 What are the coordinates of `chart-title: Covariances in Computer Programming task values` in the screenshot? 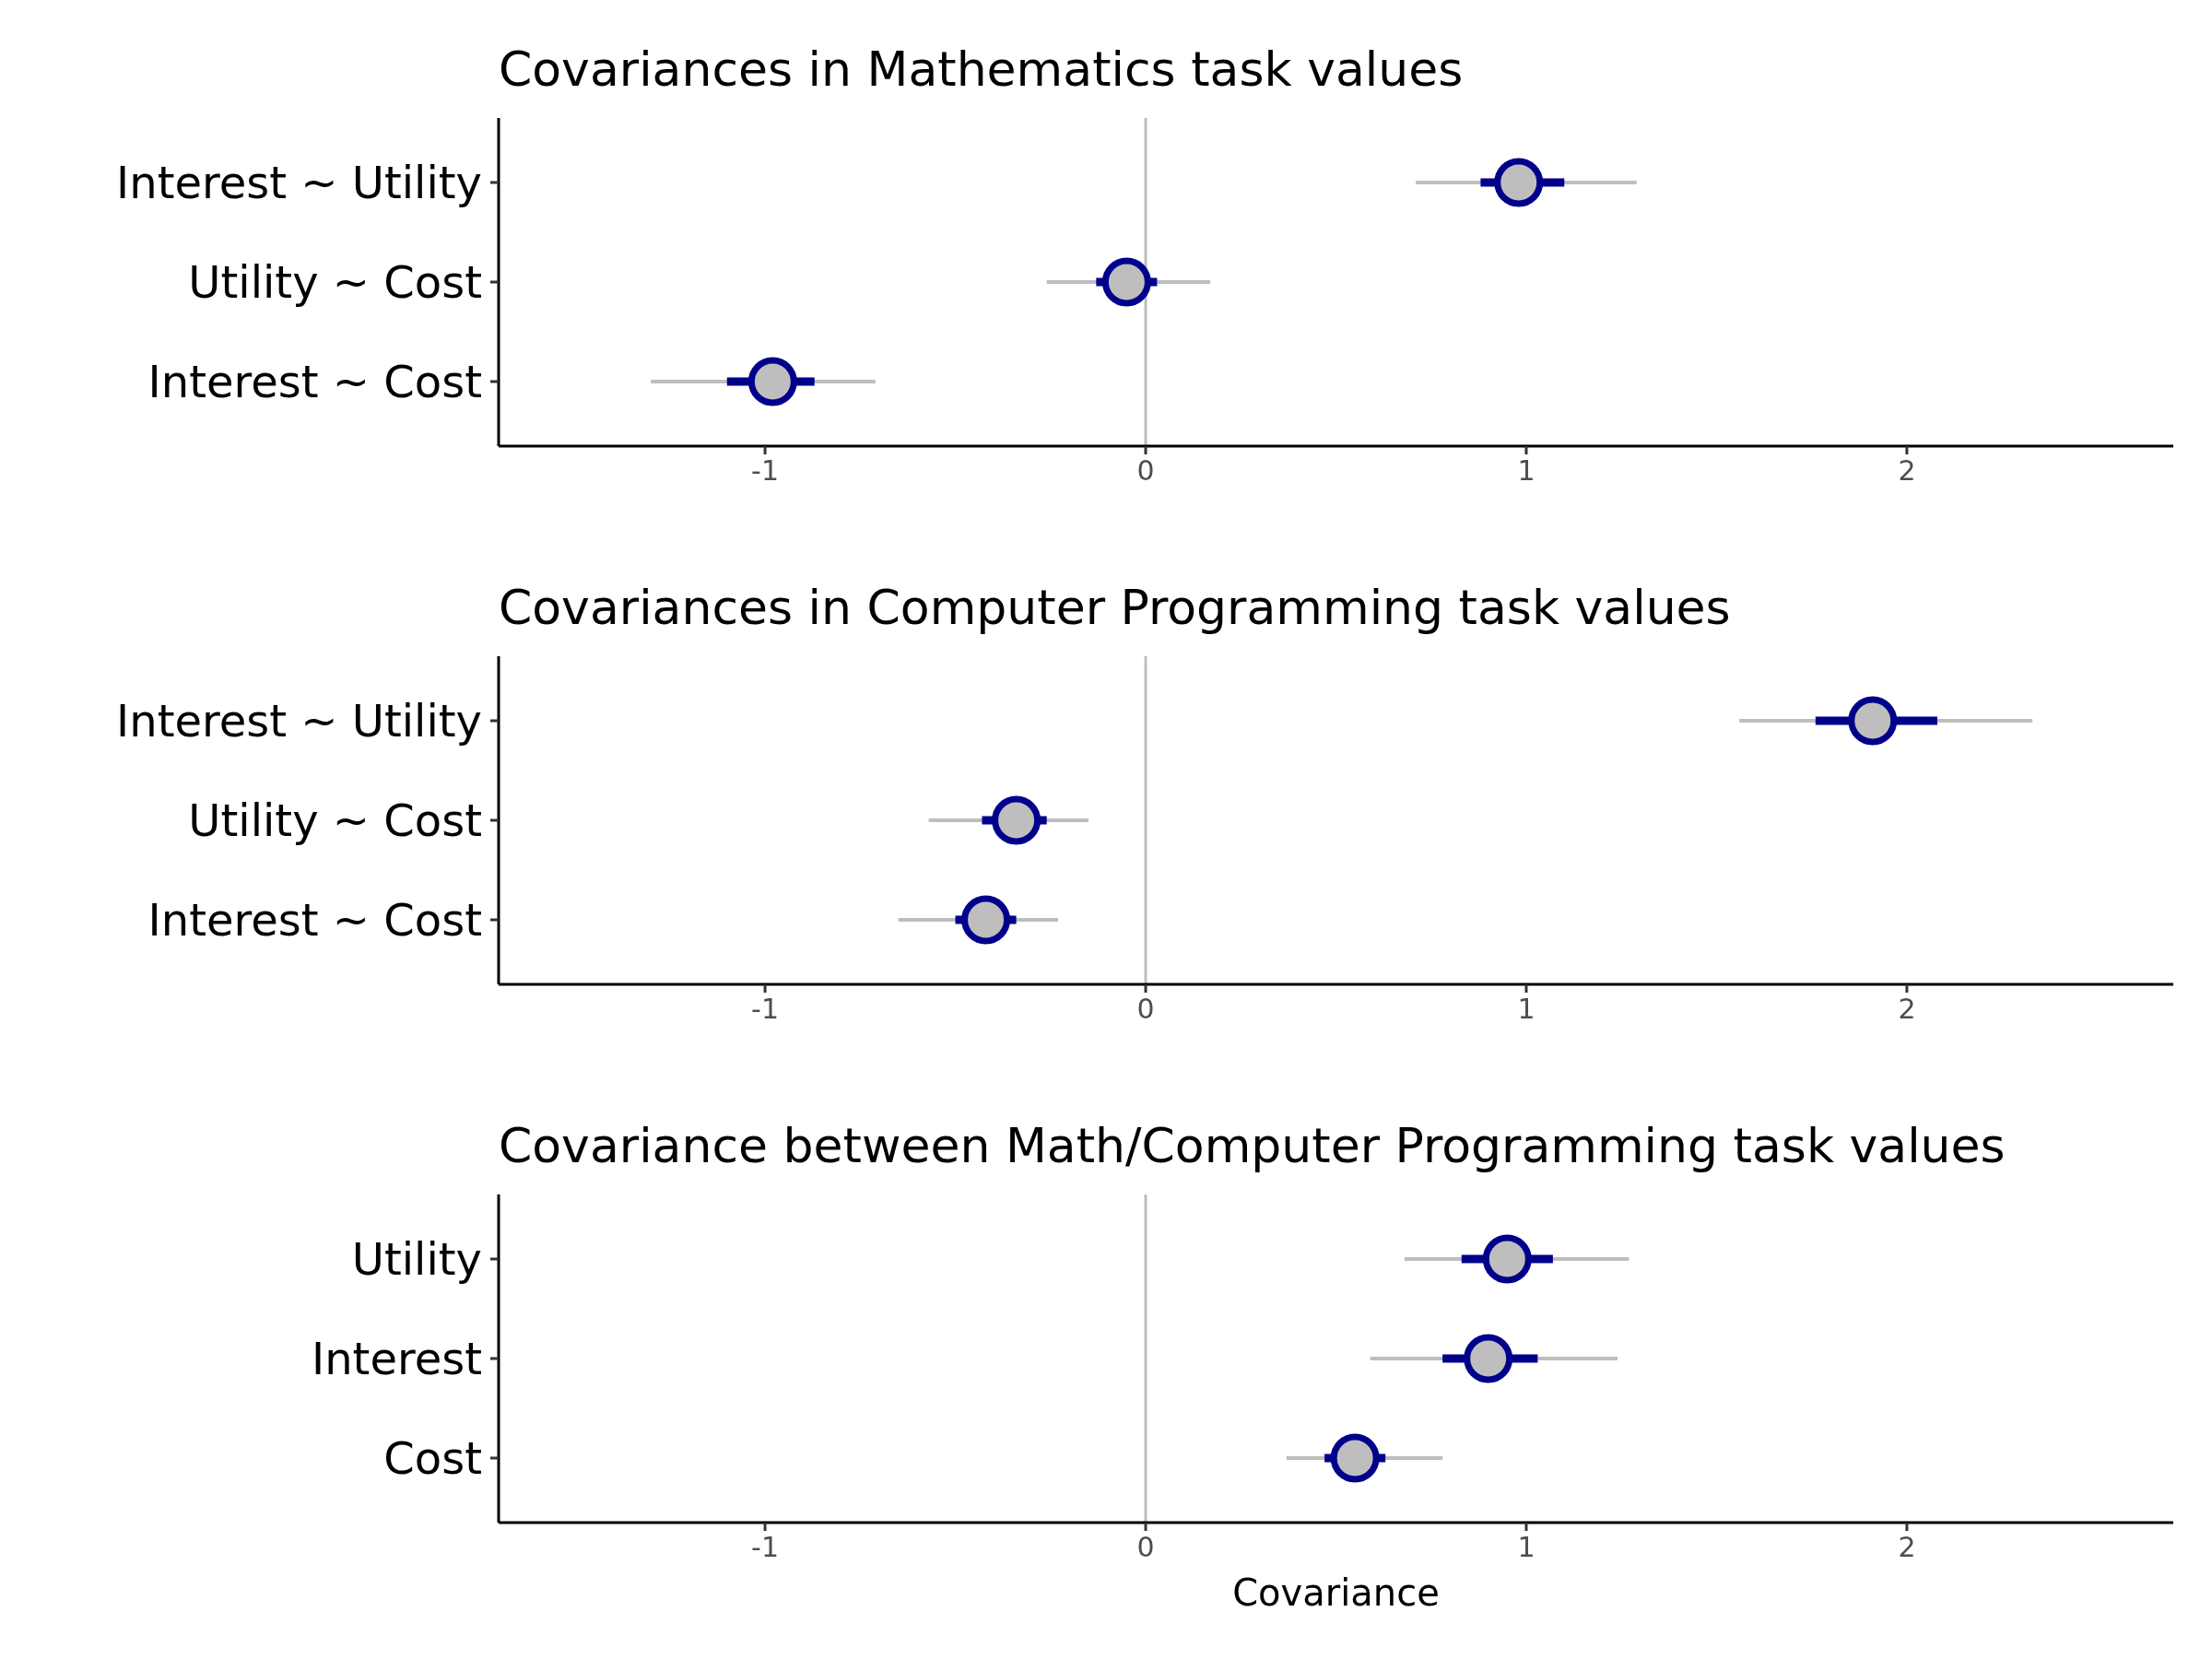 It's located at (1115, 607).